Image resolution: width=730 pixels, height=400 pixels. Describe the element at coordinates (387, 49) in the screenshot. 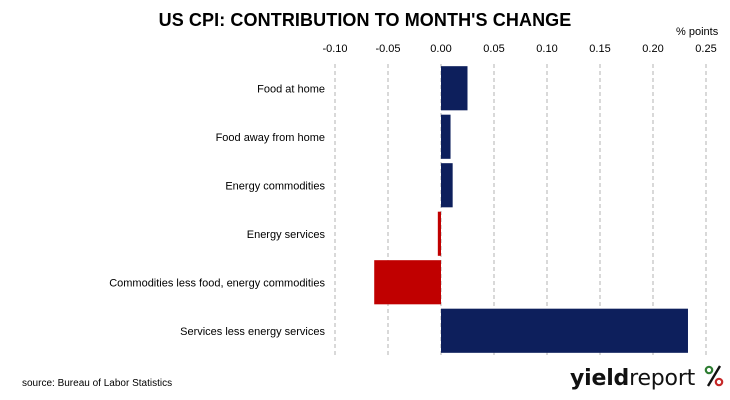

I see `x-tick-label: -0.05` at that location.